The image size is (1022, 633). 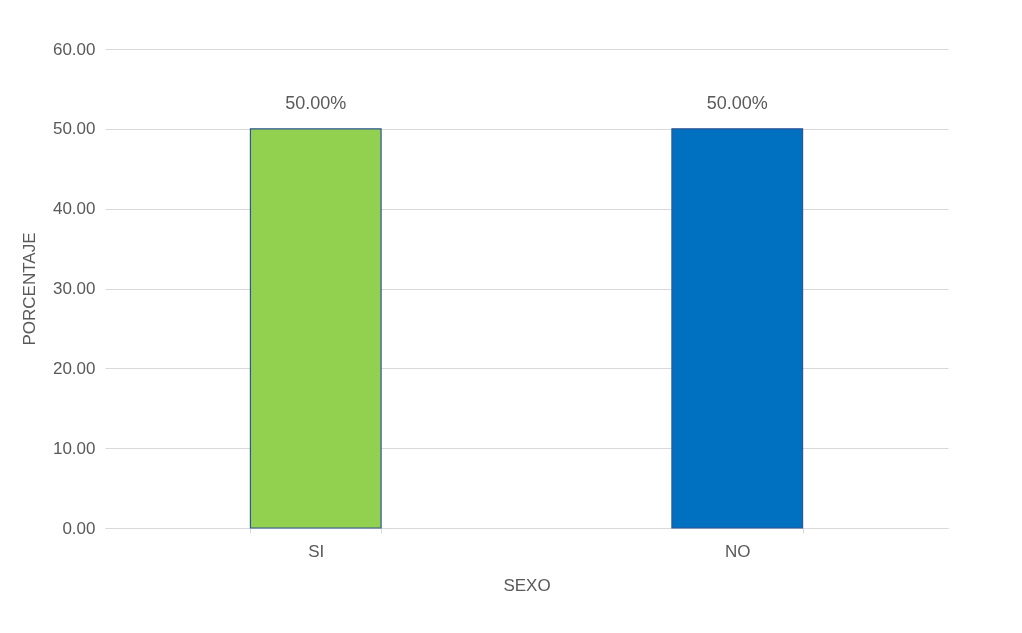 I want to click on x-tick-label: NO, so click(x=738, y=551).